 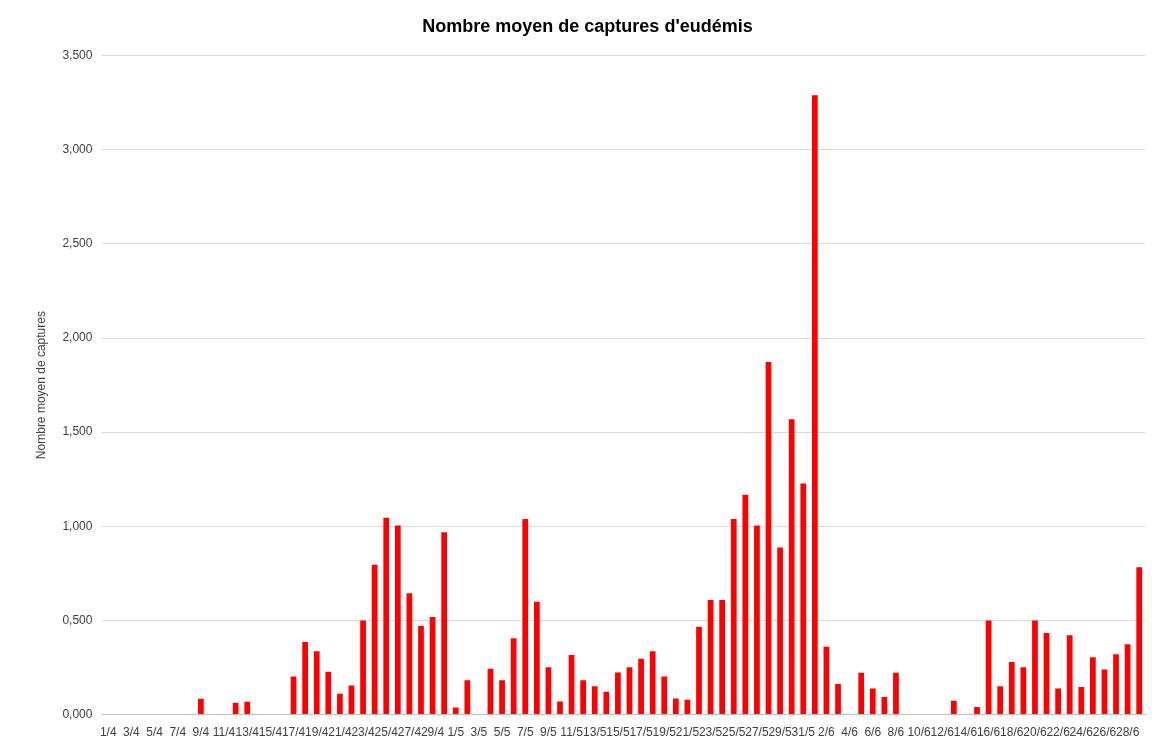 I want to click on x-tick-label: 8/6, so click(x=896, y=732).